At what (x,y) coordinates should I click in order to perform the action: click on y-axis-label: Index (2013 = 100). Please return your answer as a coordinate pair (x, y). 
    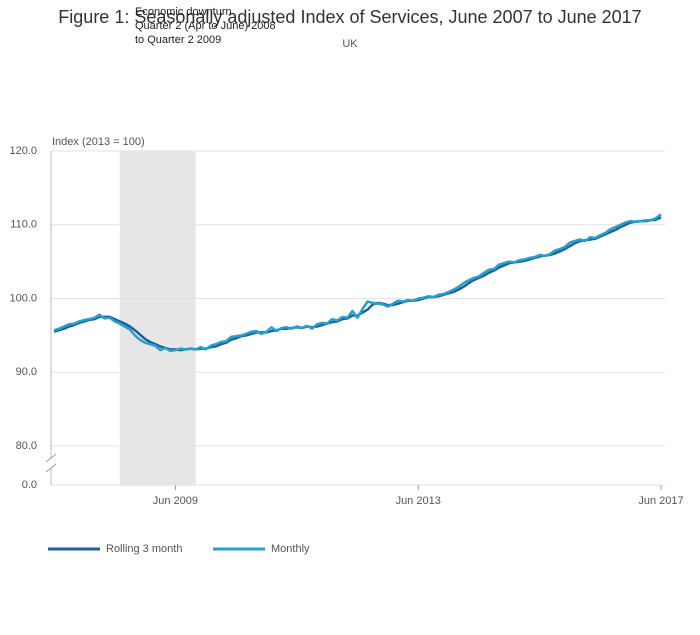
    Looking at the image, I should click on (98, 142).